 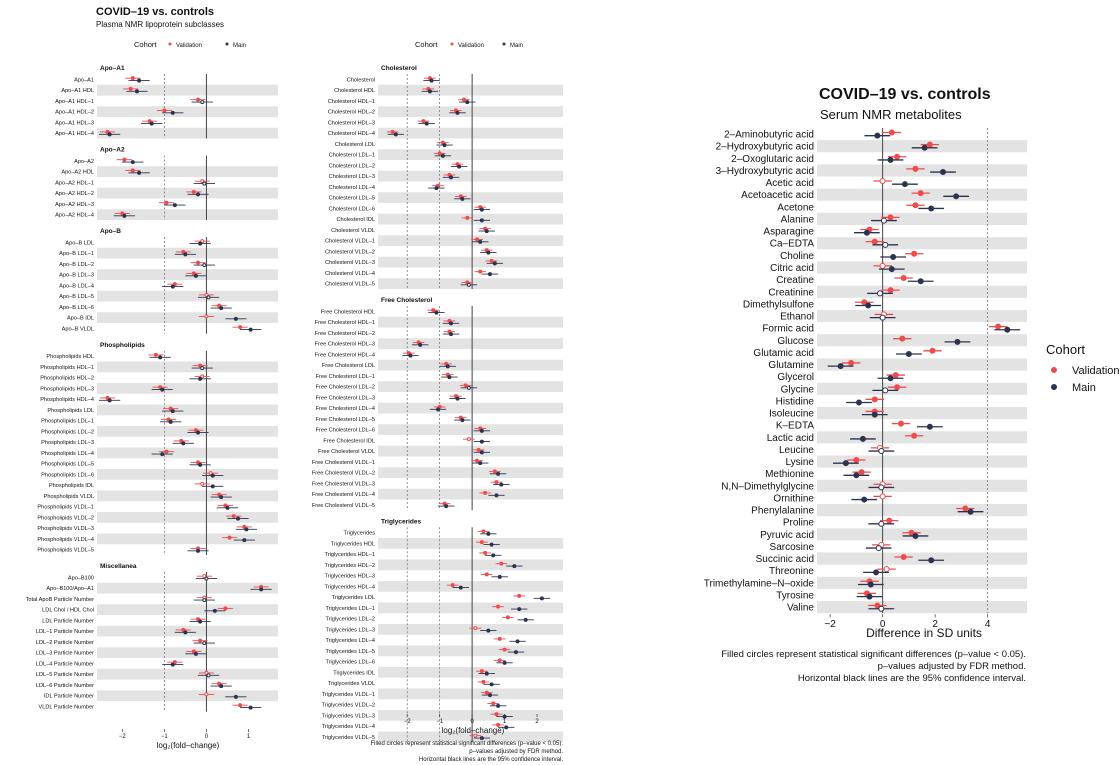 I want to click on row-label: 2–Oxoglutaric acid, so click(x=772, y=159).